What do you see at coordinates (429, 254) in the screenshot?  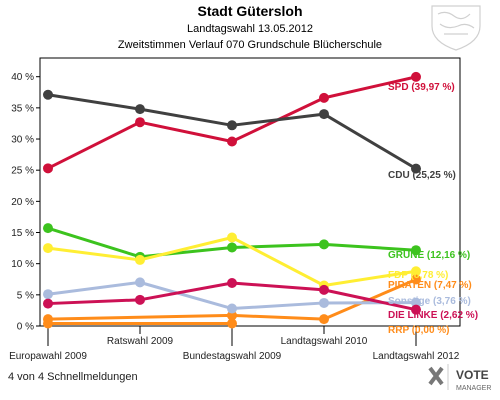 I see `series-label: GRÜNE (12,16 %)` at bounding box center [429, 254].